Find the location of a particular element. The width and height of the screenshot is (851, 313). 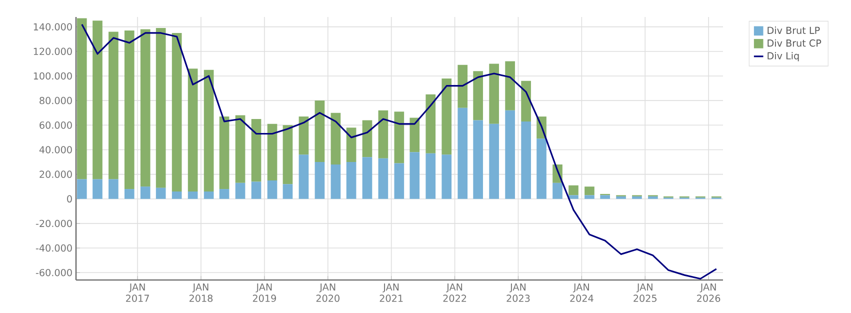

y-tick-label: 120.000 is located at coordinates (53, 52).